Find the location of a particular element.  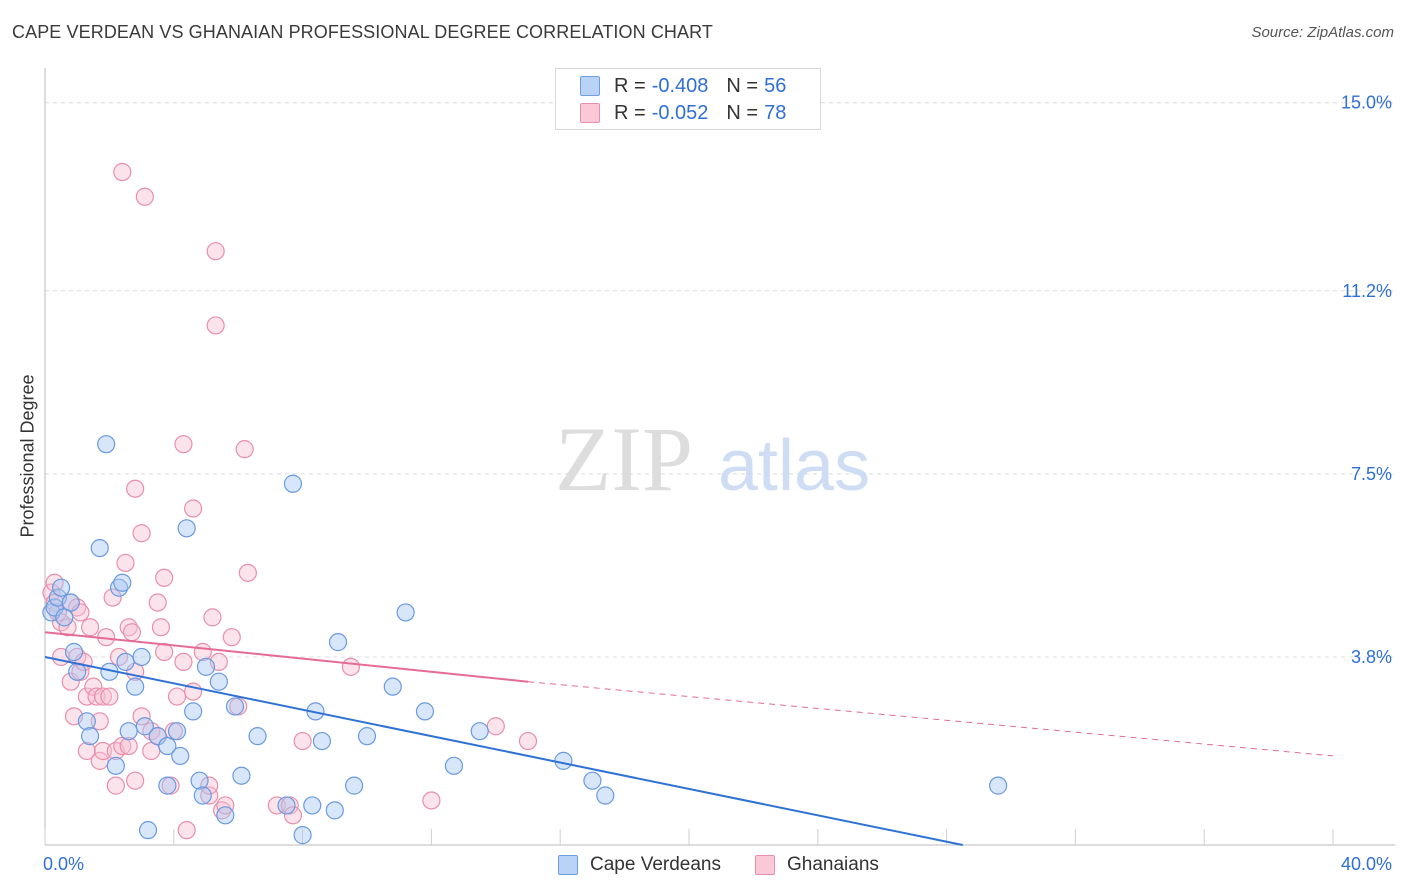

legend-row-ghanaian: R = -0.052 N = 78 is located at coordinates (683, 113).